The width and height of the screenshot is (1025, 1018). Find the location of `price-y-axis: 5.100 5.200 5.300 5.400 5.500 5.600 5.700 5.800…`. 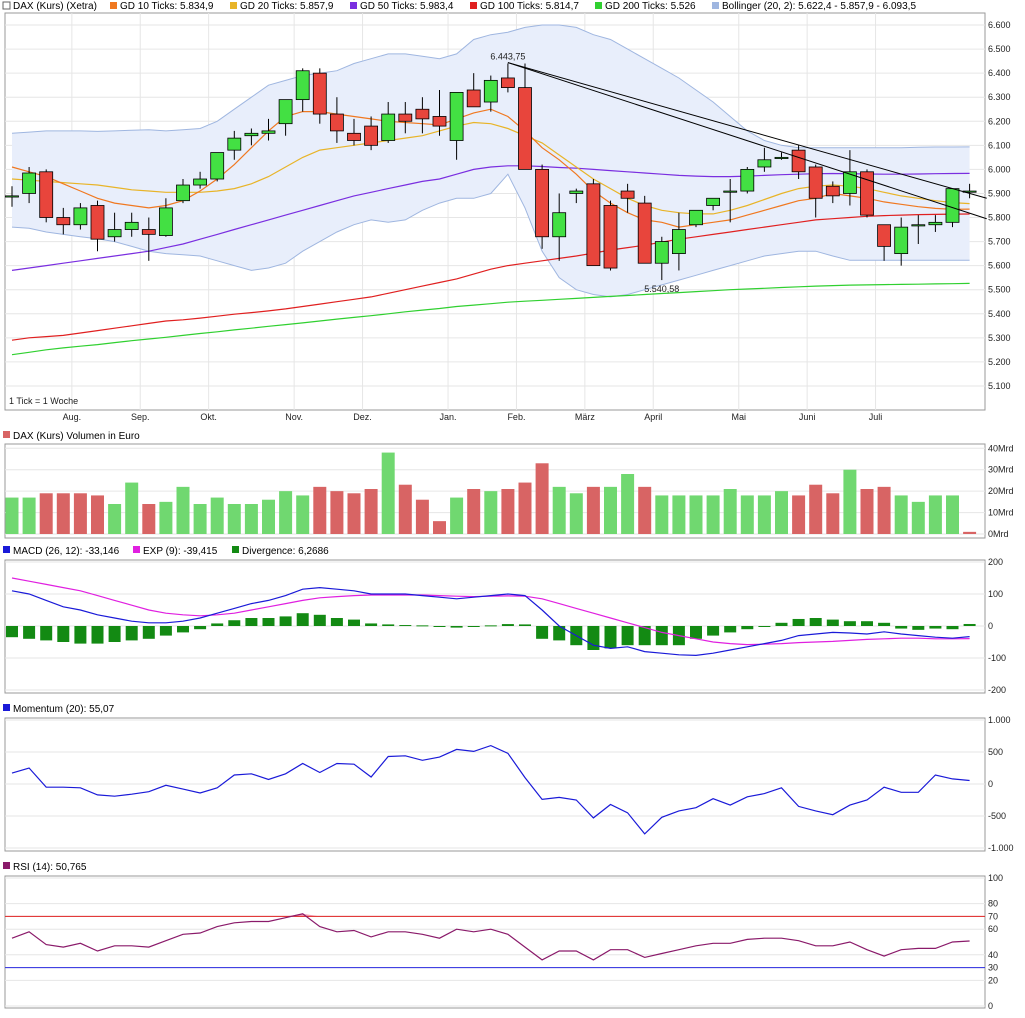

price-y-axis: 5.100 5.200 5.300 5.400 5.500 5.600 5.700 5.800… is located at coordinates (999, 205).